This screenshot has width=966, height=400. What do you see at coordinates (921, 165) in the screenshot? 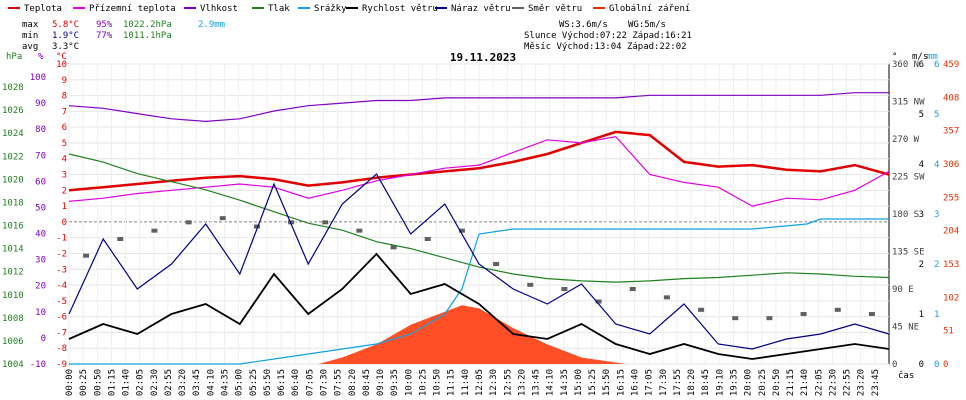
I see `tick-wind: 4` at bounding box center [921, 165].